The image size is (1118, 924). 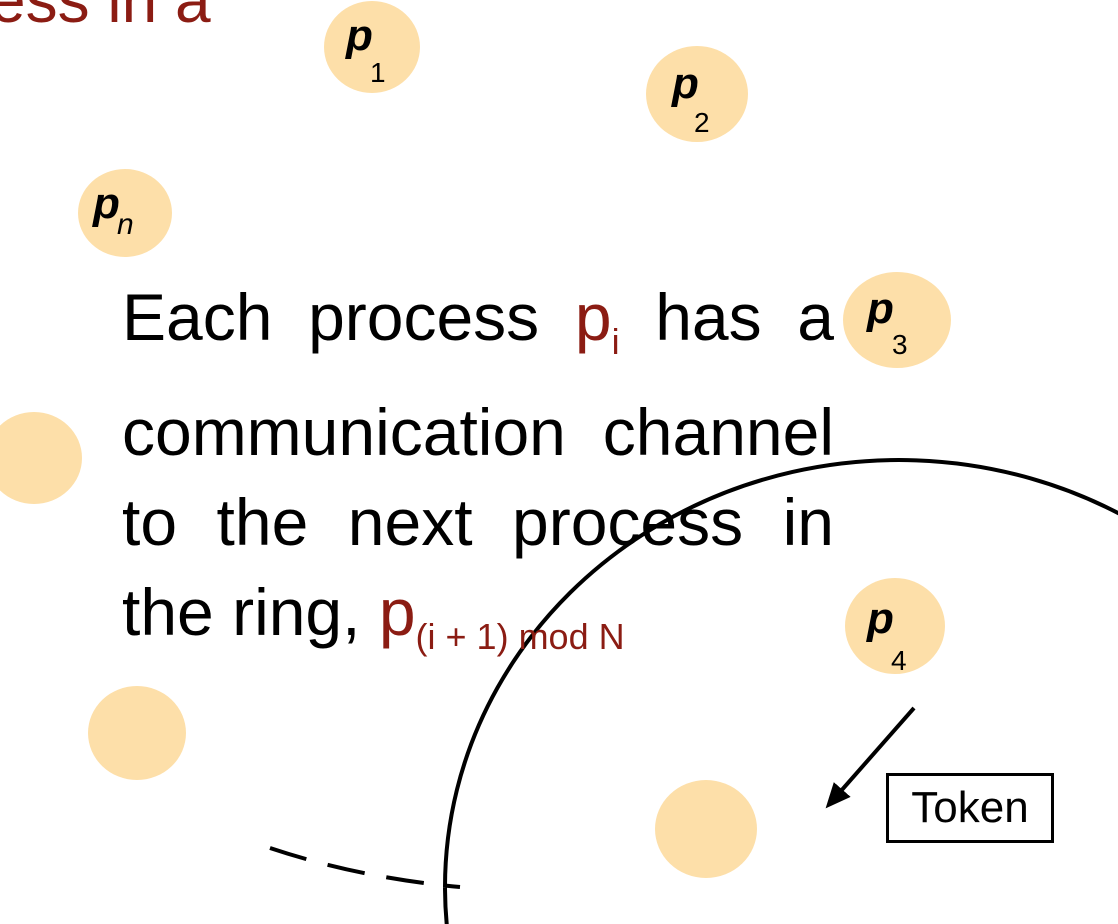 I want to click on p4-letter: p, so click(x=880, y=618).